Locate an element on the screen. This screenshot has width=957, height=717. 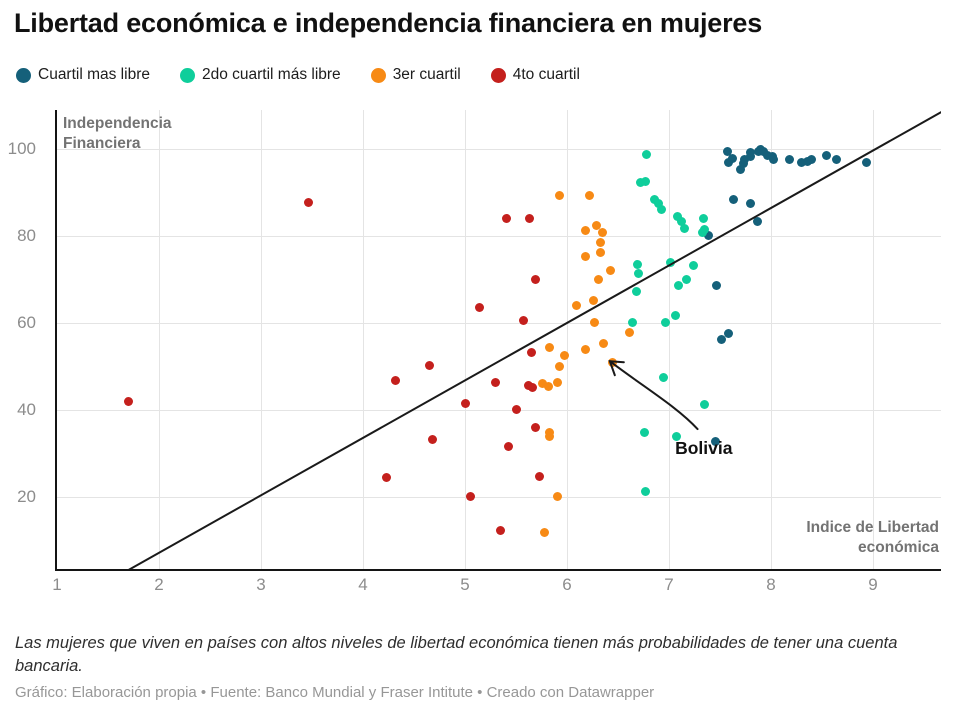
x-tick-label: 7 is located at coordinates (669, 584).